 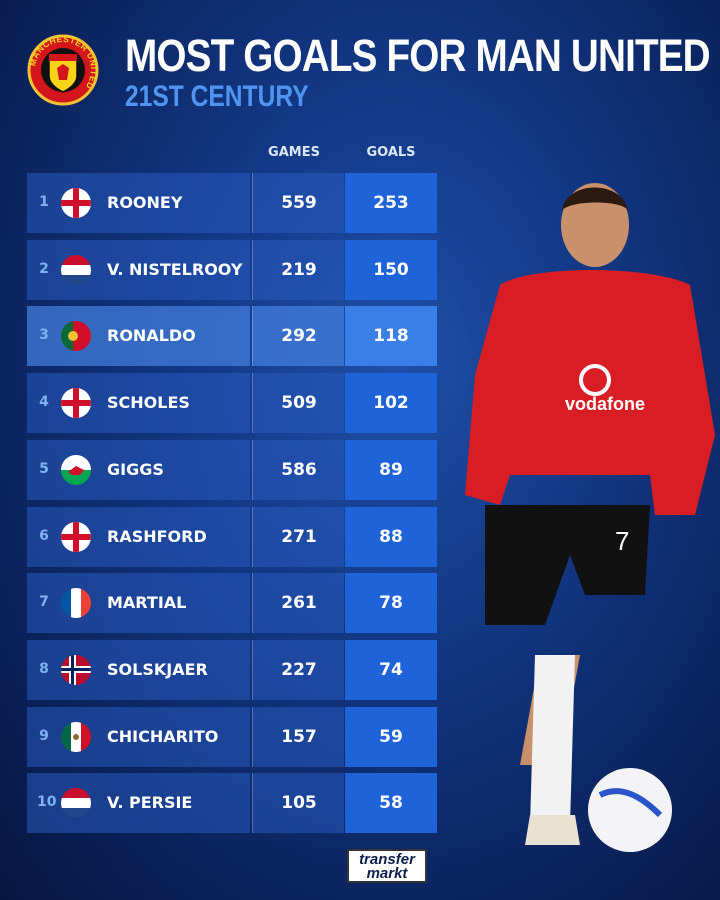 What do you see at coordinates (148, 403) in the screenshot?
I see `player-name: SCHOLES` at bounding box center [148, 403].